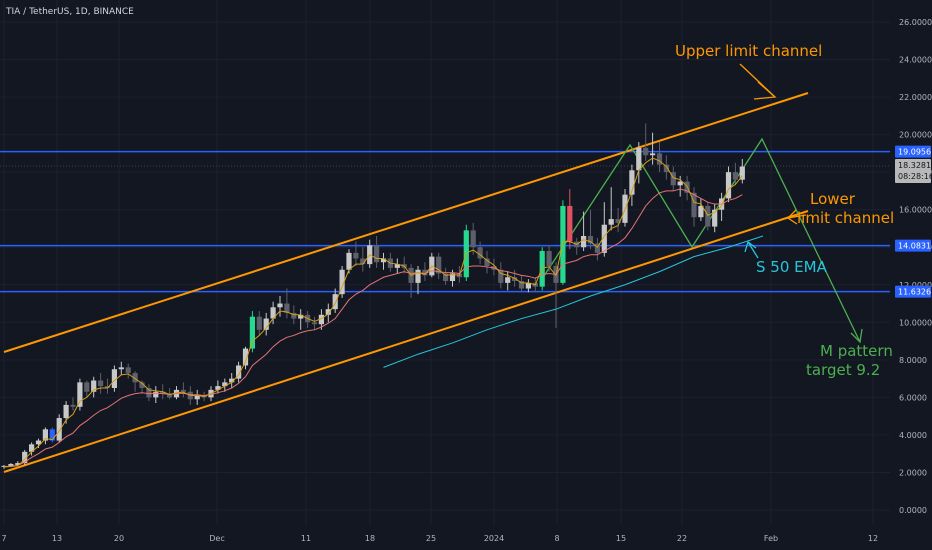  What do you see at coordinates (915, 285) in the screenshot?
I see `y-tick-label: 12.0000` at bounding box center [915, 285].